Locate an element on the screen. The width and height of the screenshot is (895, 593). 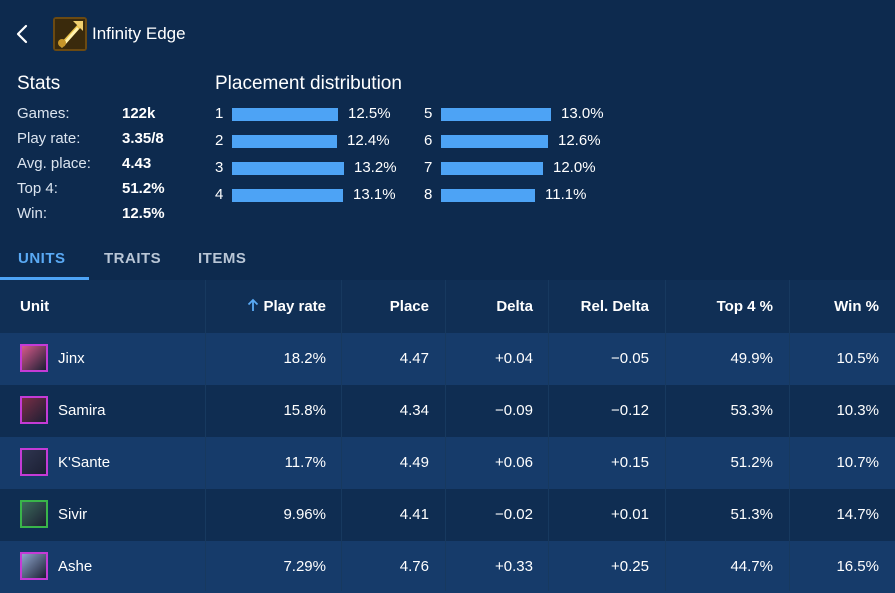
stat-row-win: Win: 12.5% is located at coordinates (112, 215).